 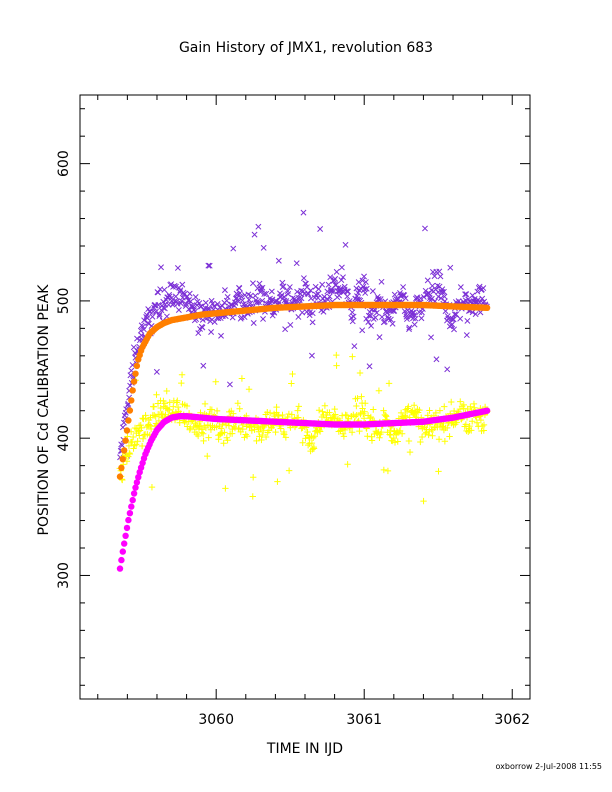 What do you see at coordinates (64, 301) in the screenshot?
I see `y-tick-label: 500` at bounding box center [64, 301].